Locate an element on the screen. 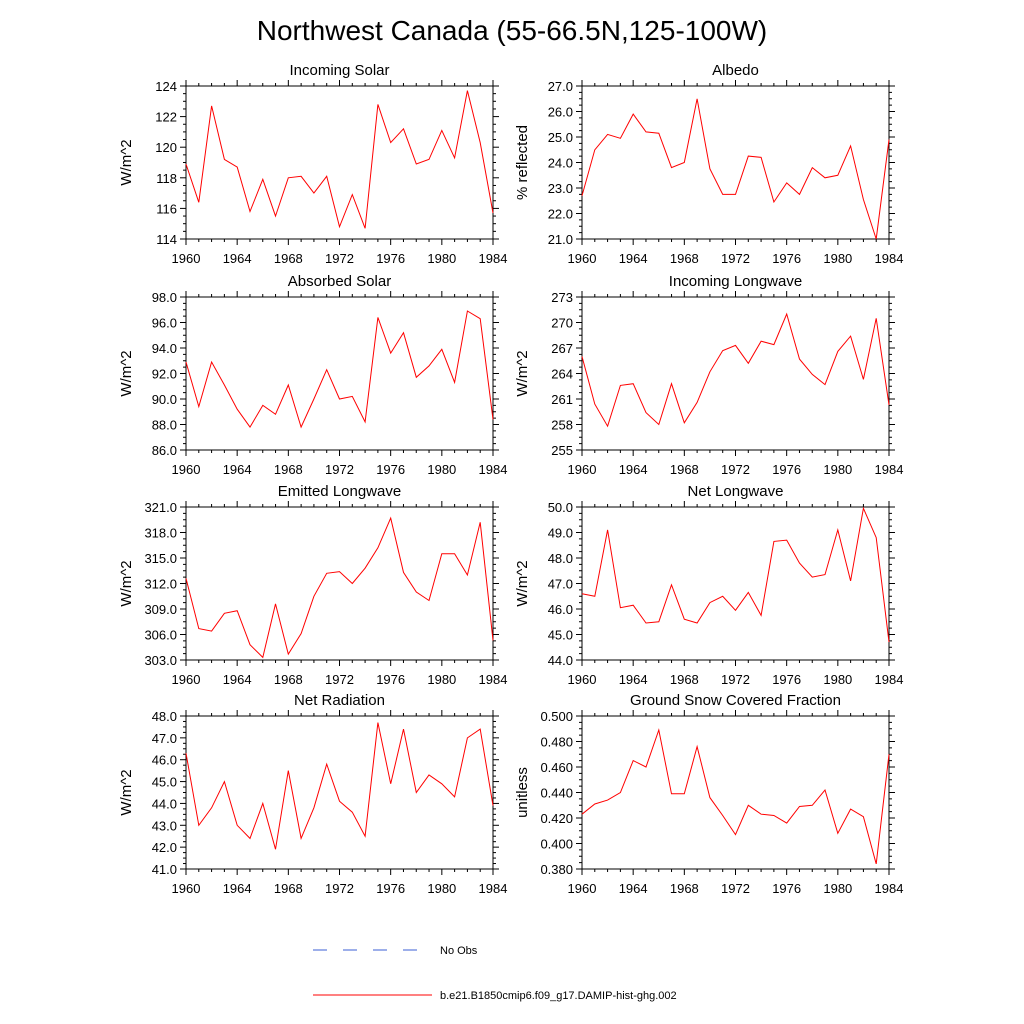 Image resolution: width=1024 pixels, height=1024 pixels. series-line-absorbed-solar is located at coordinates (339, 369).